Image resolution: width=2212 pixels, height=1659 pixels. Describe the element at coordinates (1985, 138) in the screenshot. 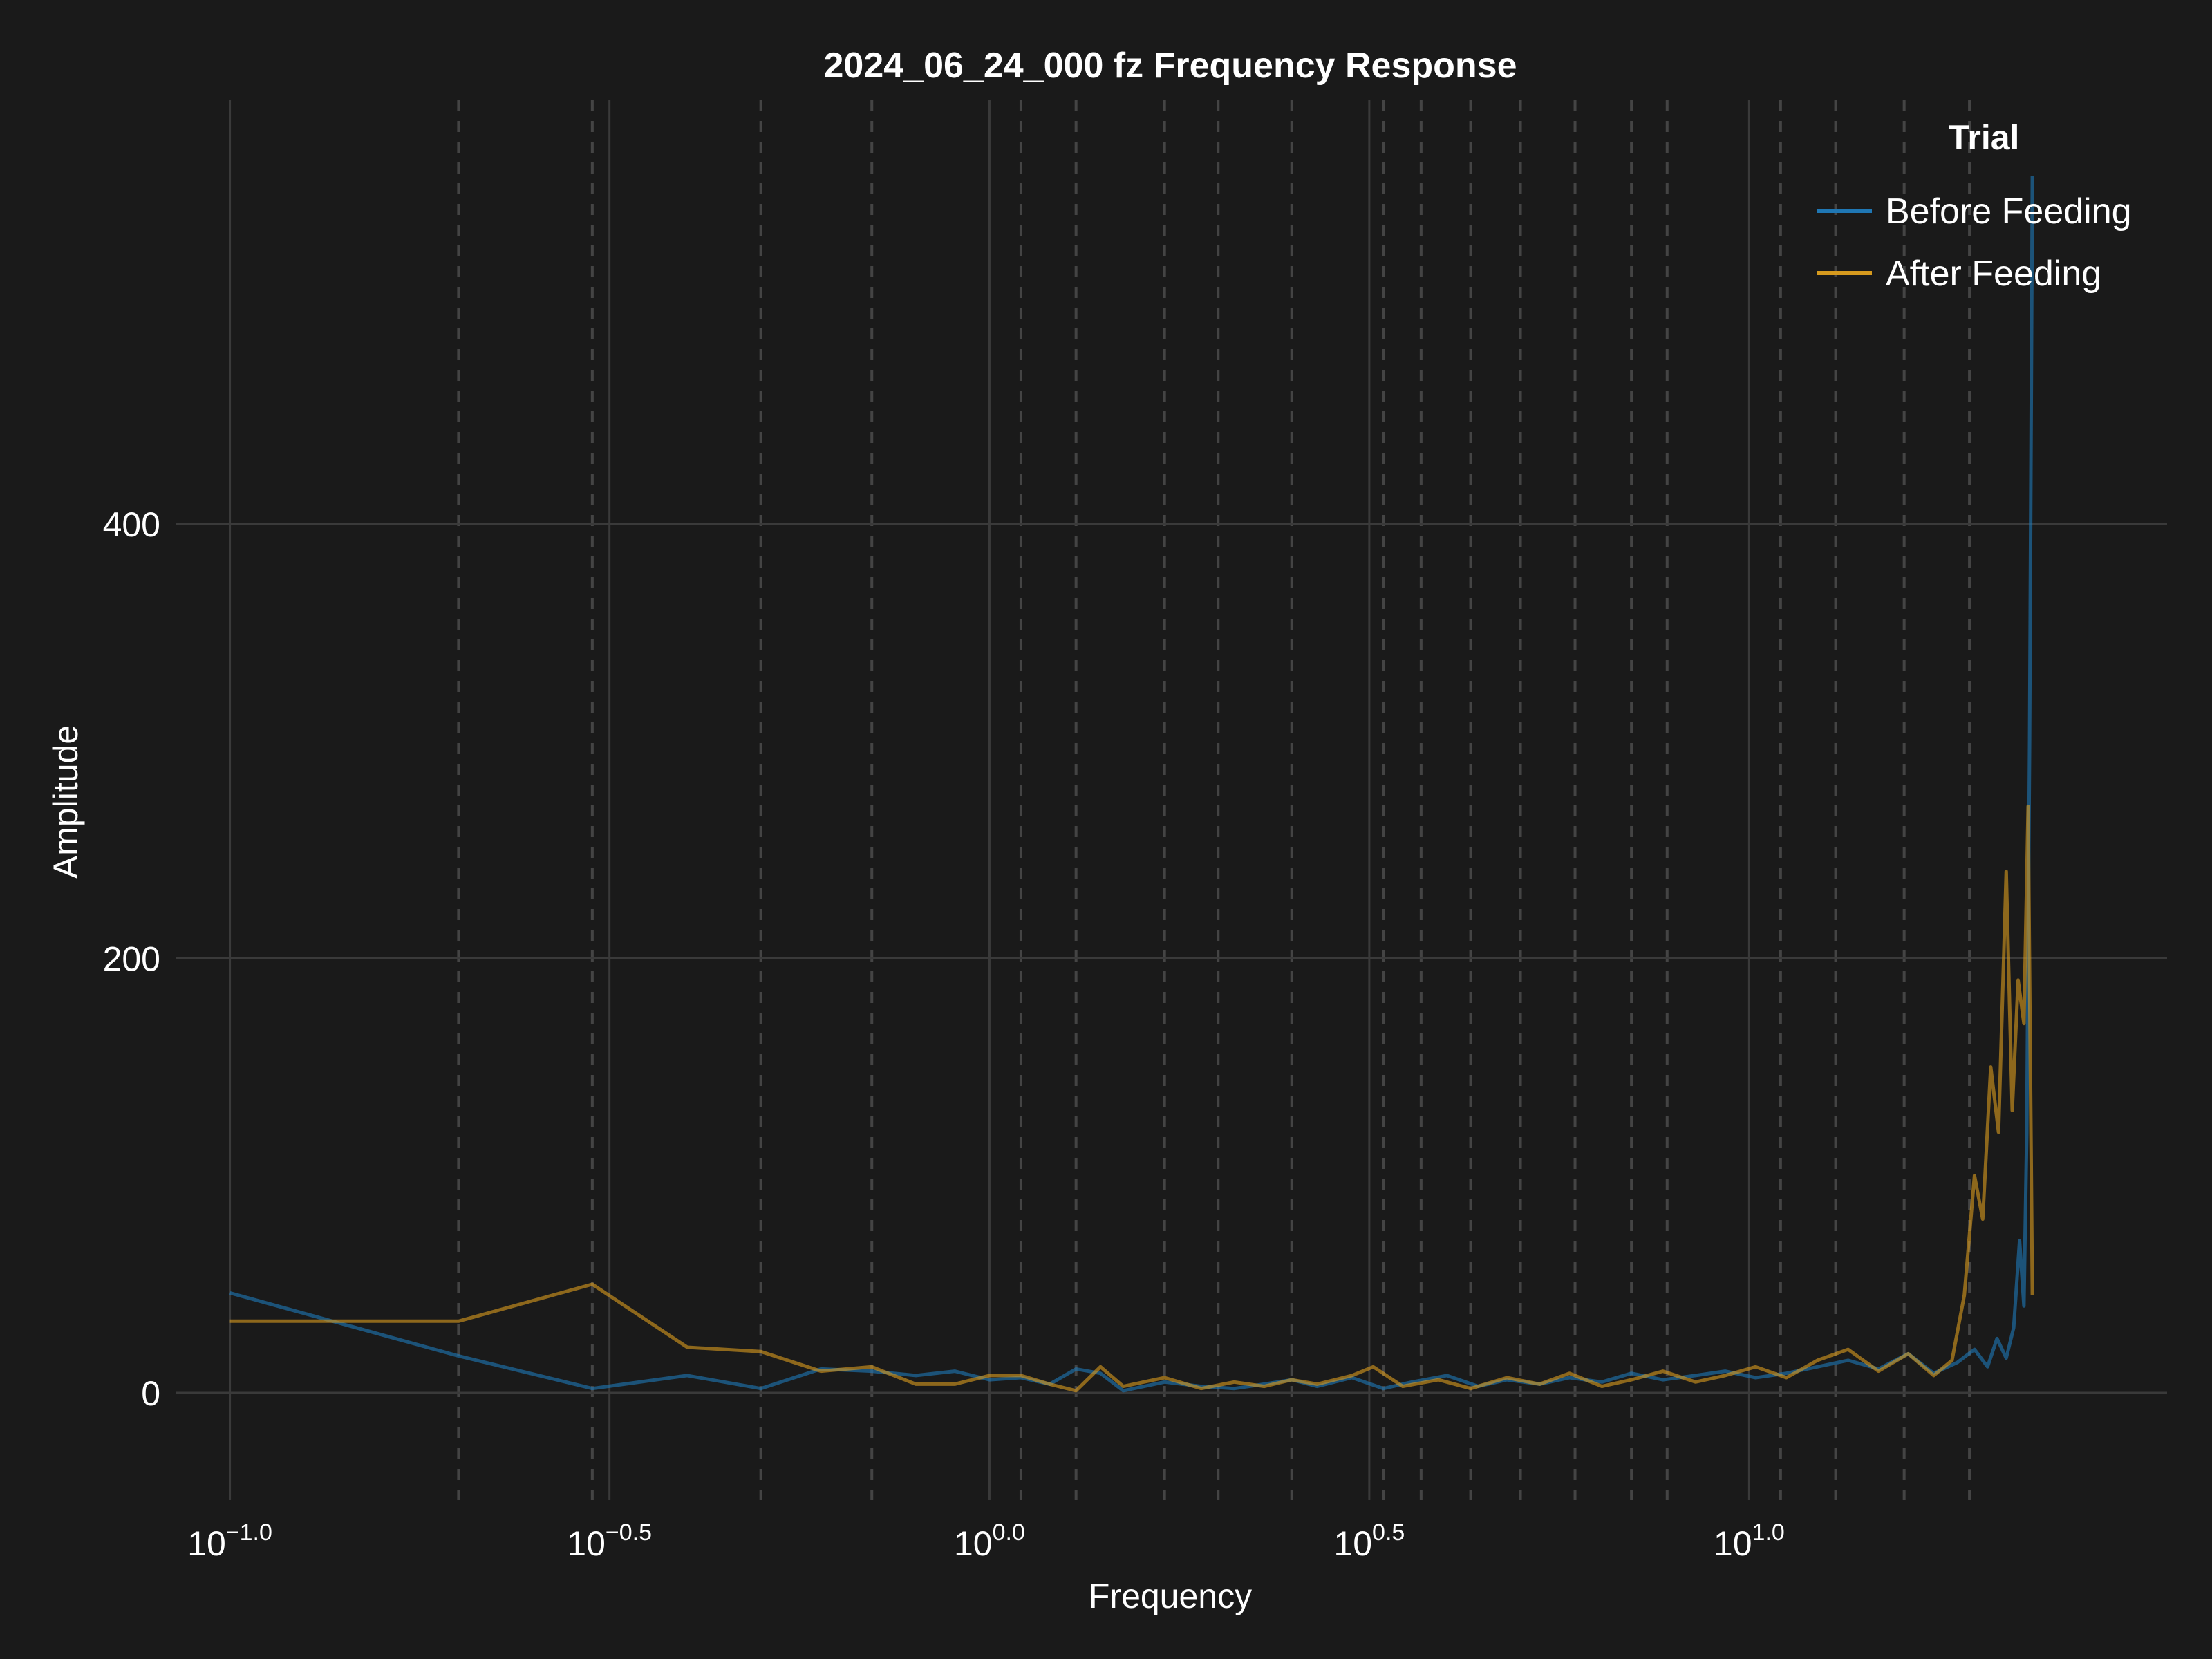

I see `legend-title: Trial` at that location.